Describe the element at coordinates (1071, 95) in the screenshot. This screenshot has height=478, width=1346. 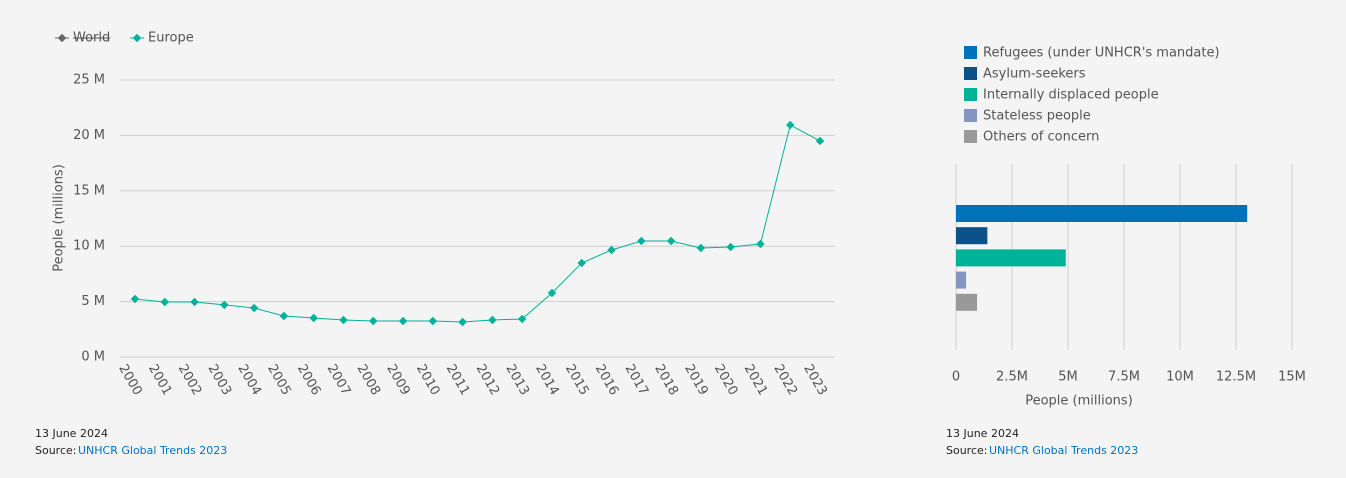
I see `legend-label: Internally displaced people` at that location.